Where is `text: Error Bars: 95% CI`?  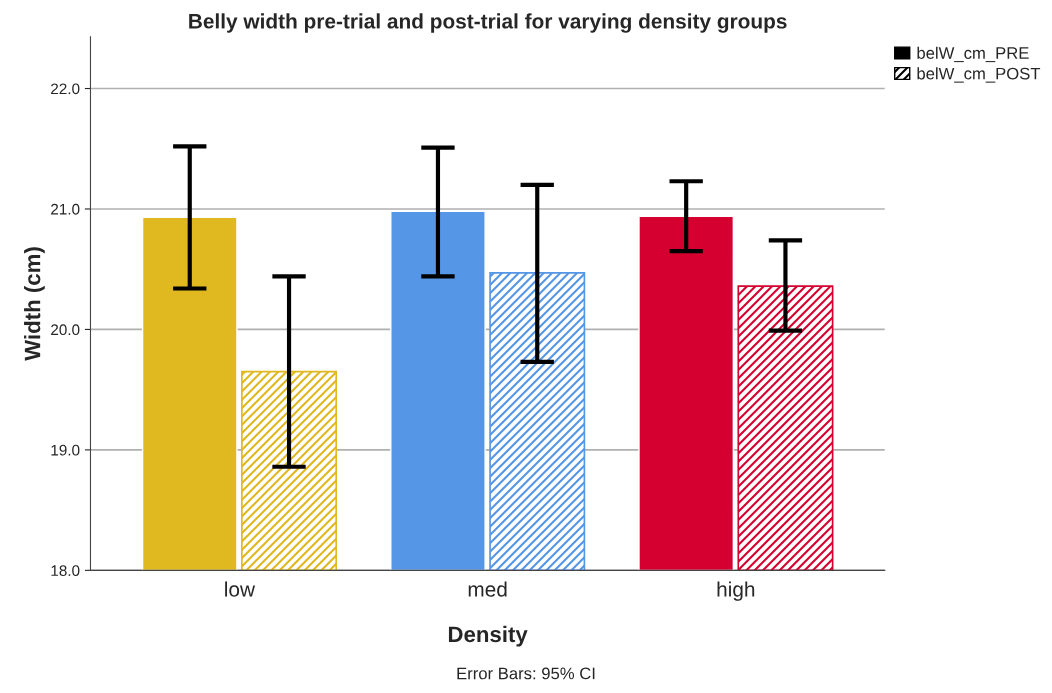
text: Error Bars: 95% CI is located at coordinates (526, 673).